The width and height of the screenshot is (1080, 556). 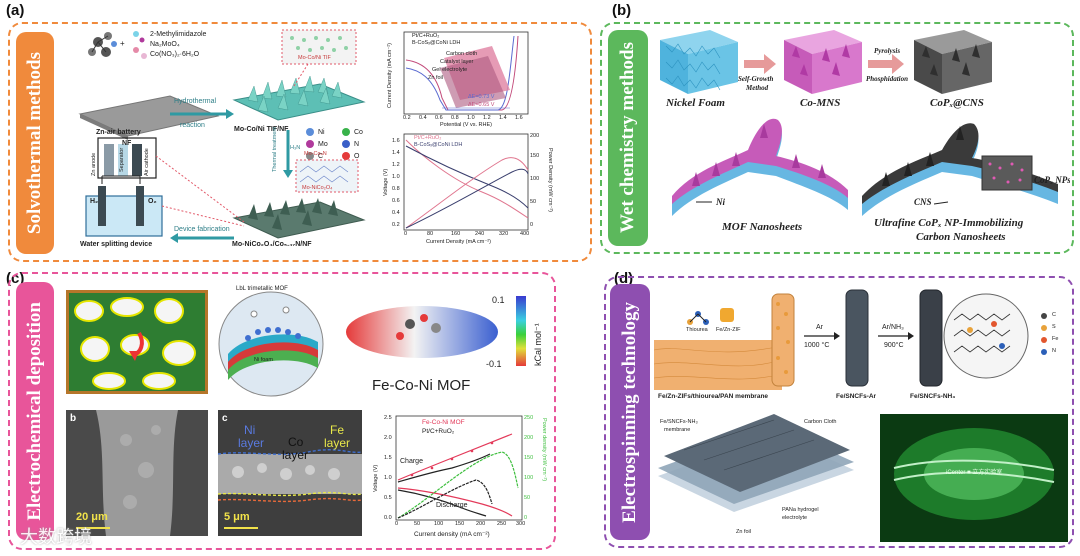 I want to click on flex-device-cloth, so click(x=757, y=453).